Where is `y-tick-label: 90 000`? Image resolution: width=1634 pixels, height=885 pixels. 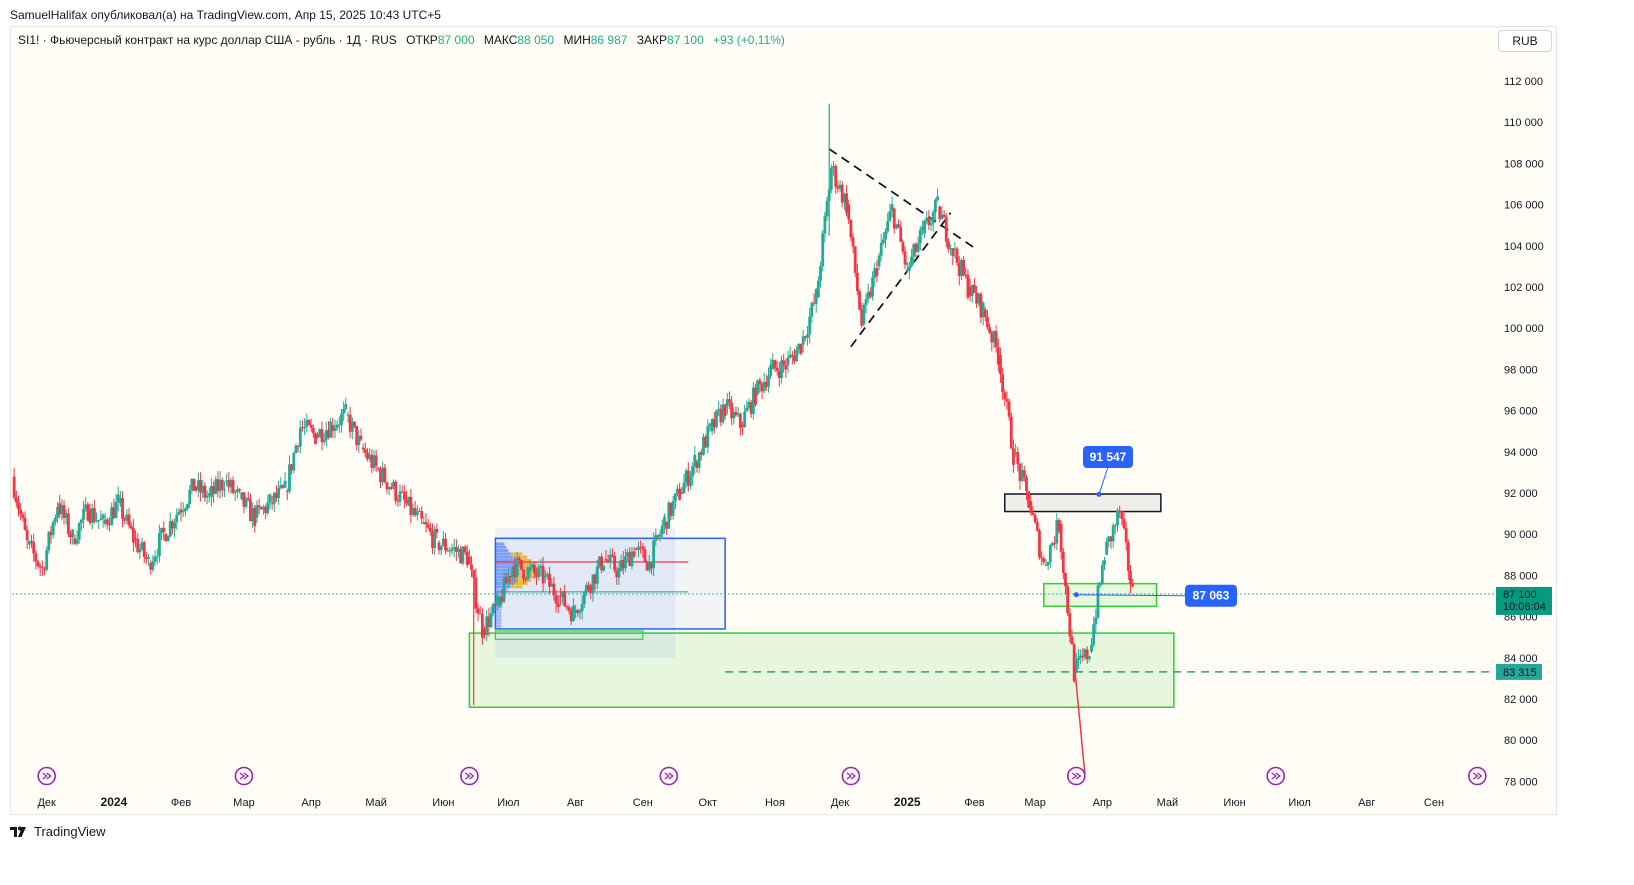
y-tick-label: 90 000 is located at coordinates (1521, 535).